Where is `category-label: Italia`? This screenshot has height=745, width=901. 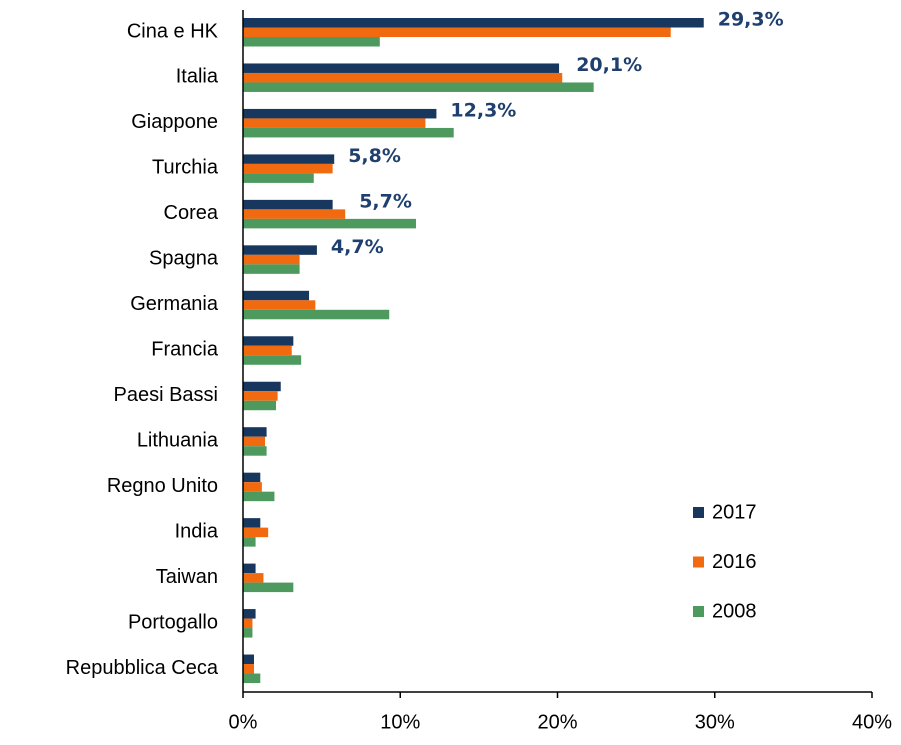
category-label: Italia is located at coordinates (197, 77).